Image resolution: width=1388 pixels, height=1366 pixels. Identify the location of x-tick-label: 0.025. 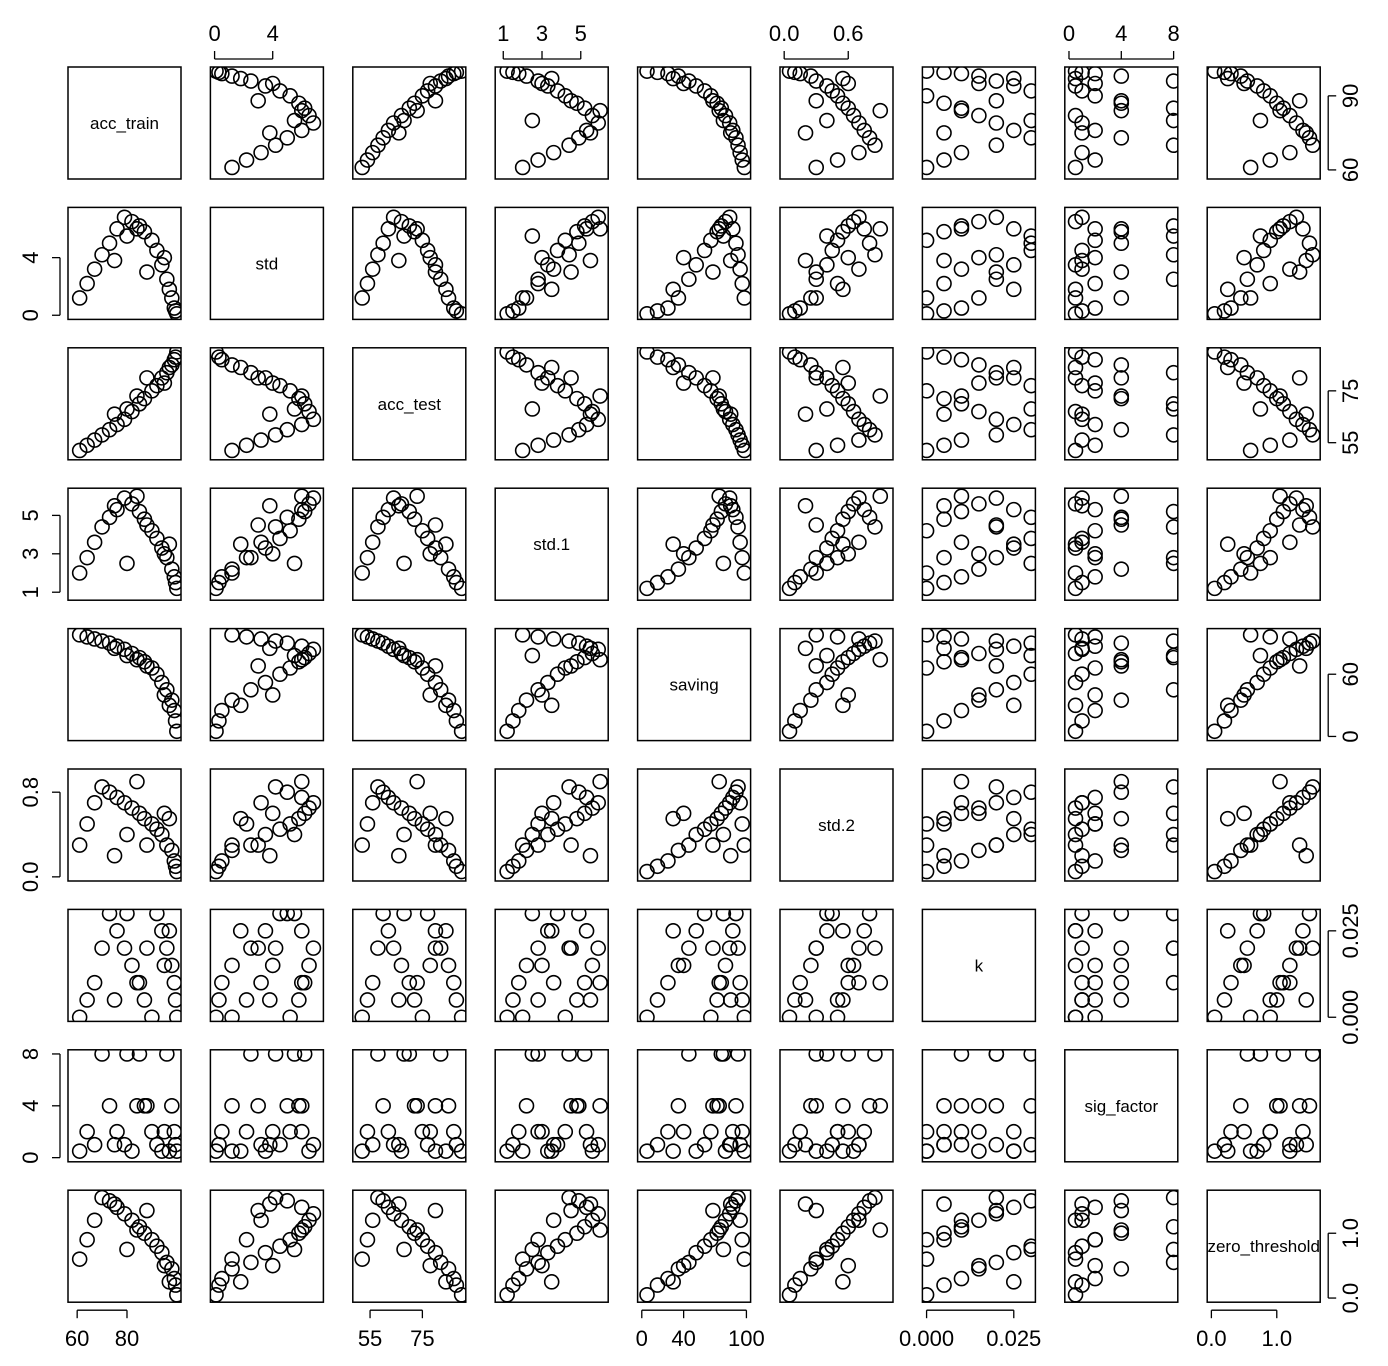
(1013, 1338).